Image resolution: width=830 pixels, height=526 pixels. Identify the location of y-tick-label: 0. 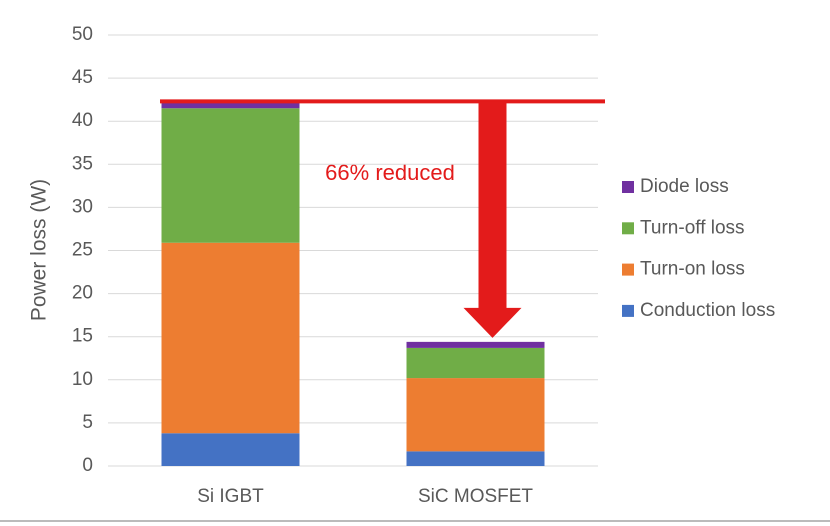
(87, 465).